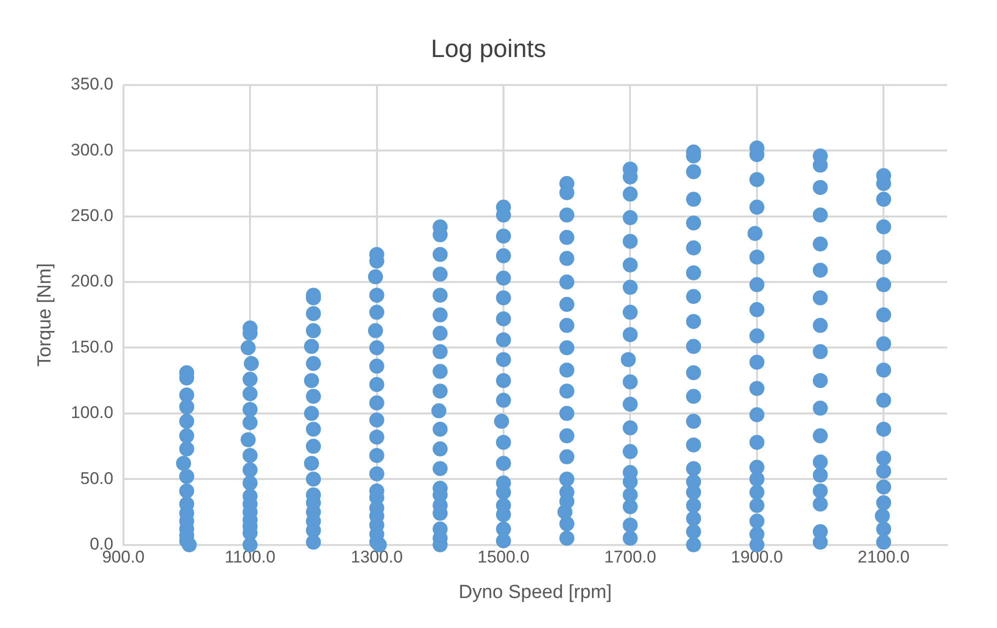 The image size is (997, 628). I want to click on x-tick-label: 1300.0, so click(376, 557).